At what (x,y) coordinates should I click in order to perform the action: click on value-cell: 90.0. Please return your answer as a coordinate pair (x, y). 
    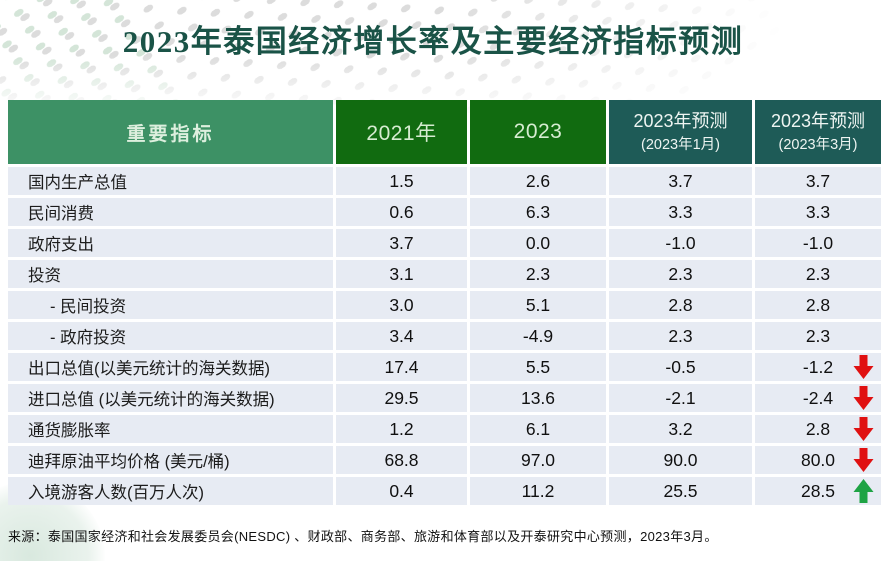
    Looking at the image, I should click on (680, 460).